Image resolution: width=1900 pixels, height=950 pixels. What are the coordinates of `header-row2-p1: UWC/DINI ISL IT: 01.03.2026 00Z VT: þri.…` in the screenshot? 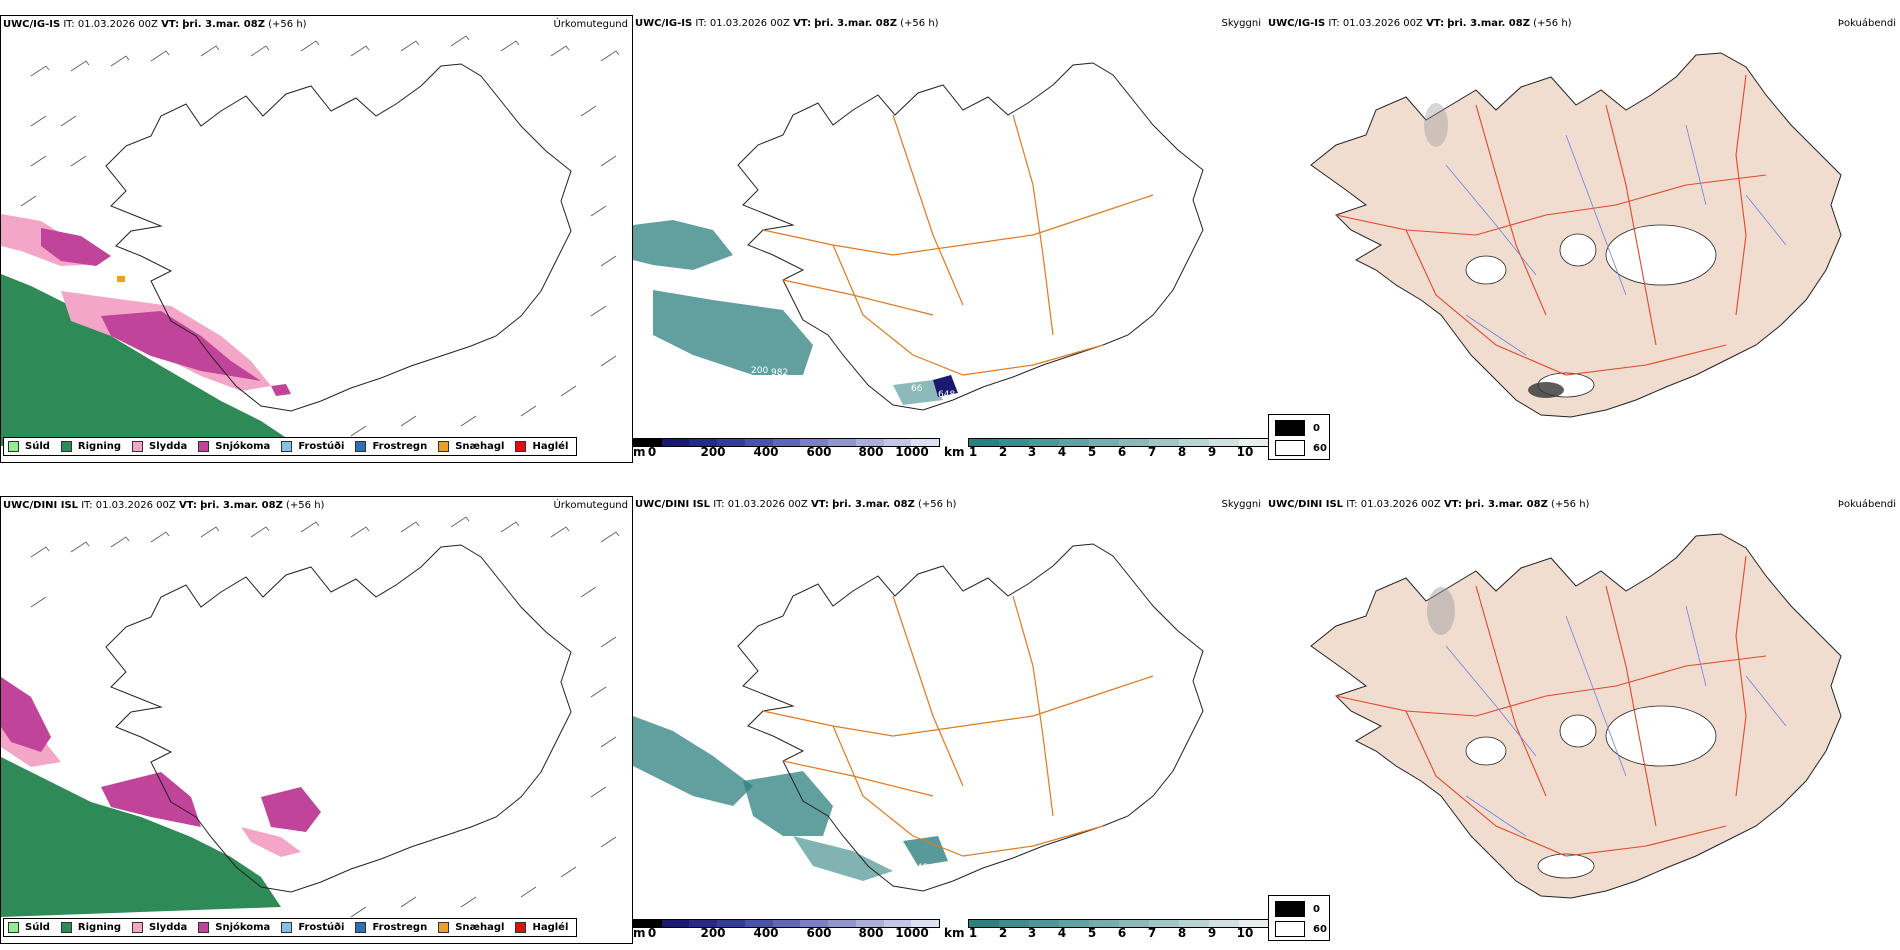 It's located at (164, 505).